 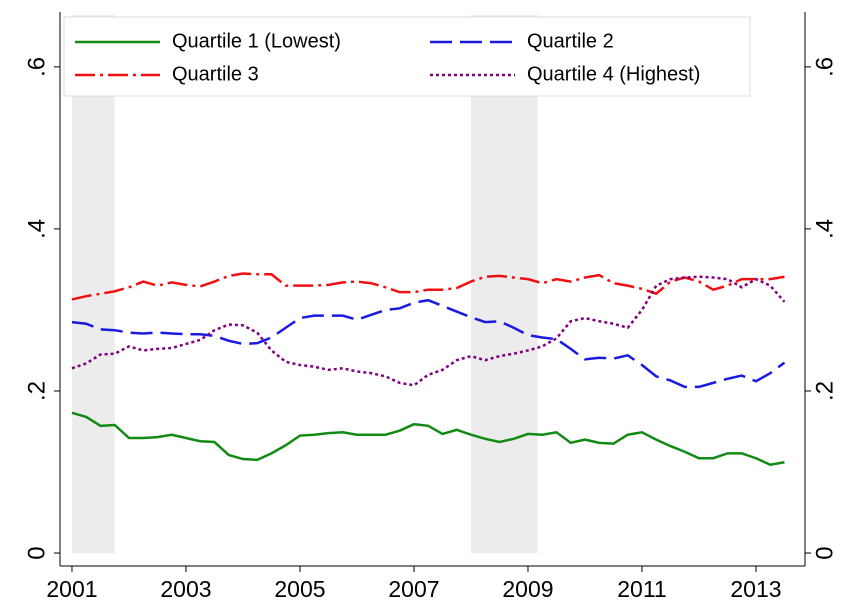 What do you see at coordinates (299, 589) in the screenshot?
I see `x-tick-label: 2005` at bounding box center [299, 589].